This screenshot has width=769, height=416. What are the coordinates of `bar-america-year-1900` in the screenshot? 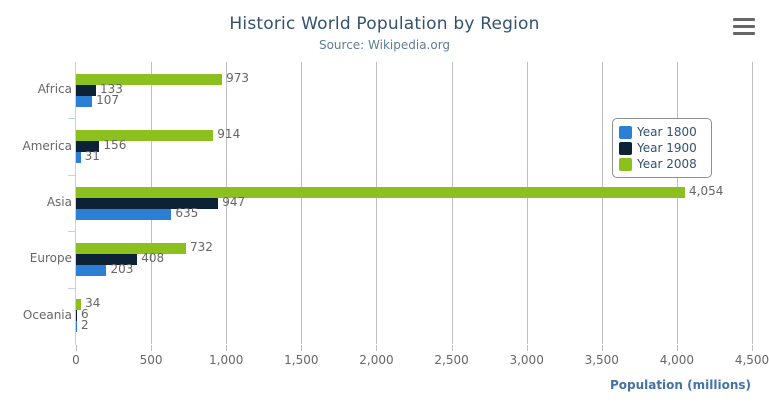 It's located at (88, 147).